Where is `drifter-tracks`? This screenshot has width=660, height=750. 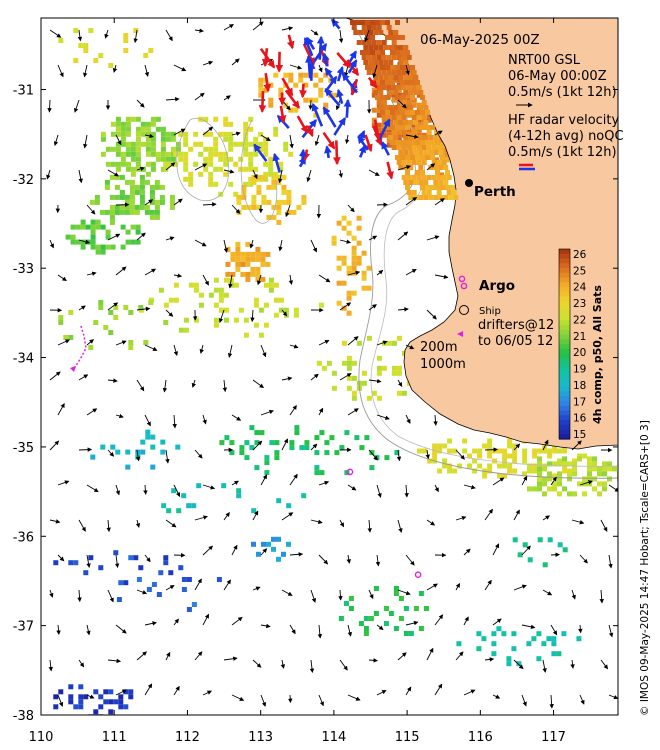 drifter-tracks is located at coordinates (78, 348).